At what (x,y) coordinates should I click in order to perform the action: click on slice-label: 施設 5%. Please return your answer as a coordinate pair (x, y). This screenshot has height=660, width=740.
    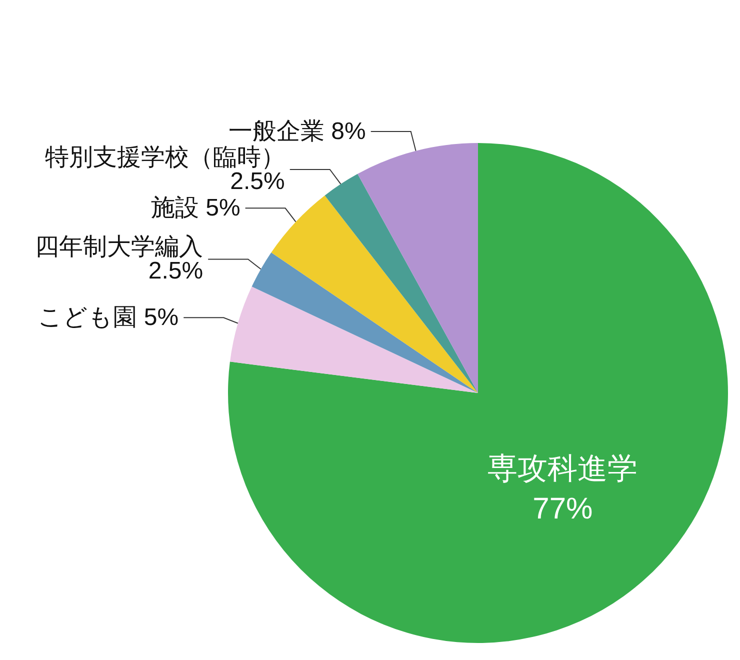
    Looking at the image, I should click on (195, 208).